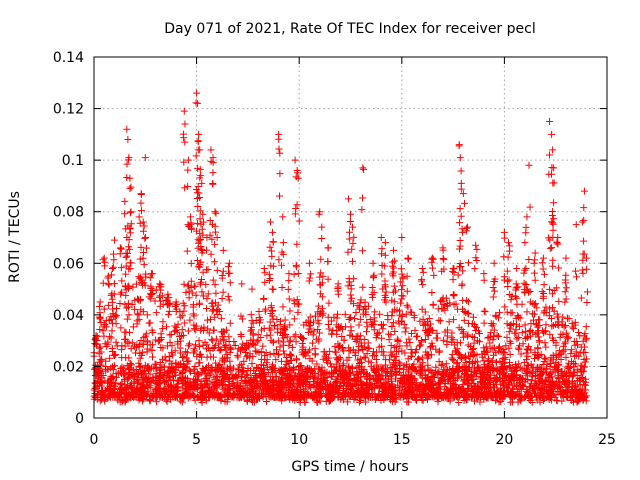  Describe the element at coordinates (79, 419) in the screenshot. I see `y-tick-label: 0` at that location.